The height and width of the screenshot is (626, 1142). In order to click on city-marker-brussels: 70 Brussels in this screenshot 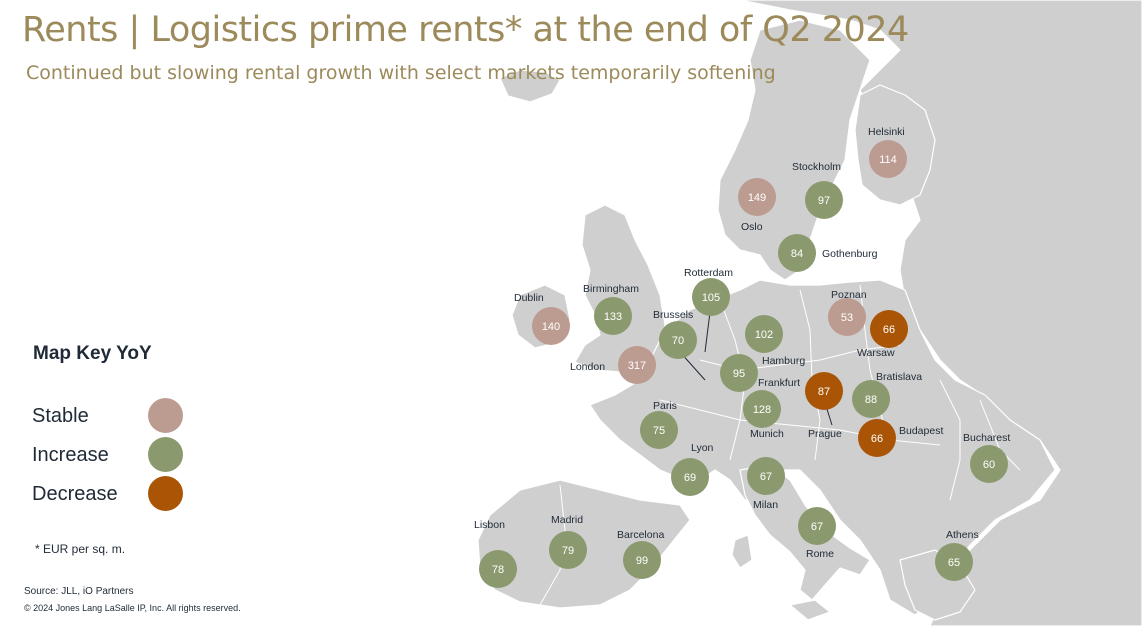, I will do `click(675, 334)`.